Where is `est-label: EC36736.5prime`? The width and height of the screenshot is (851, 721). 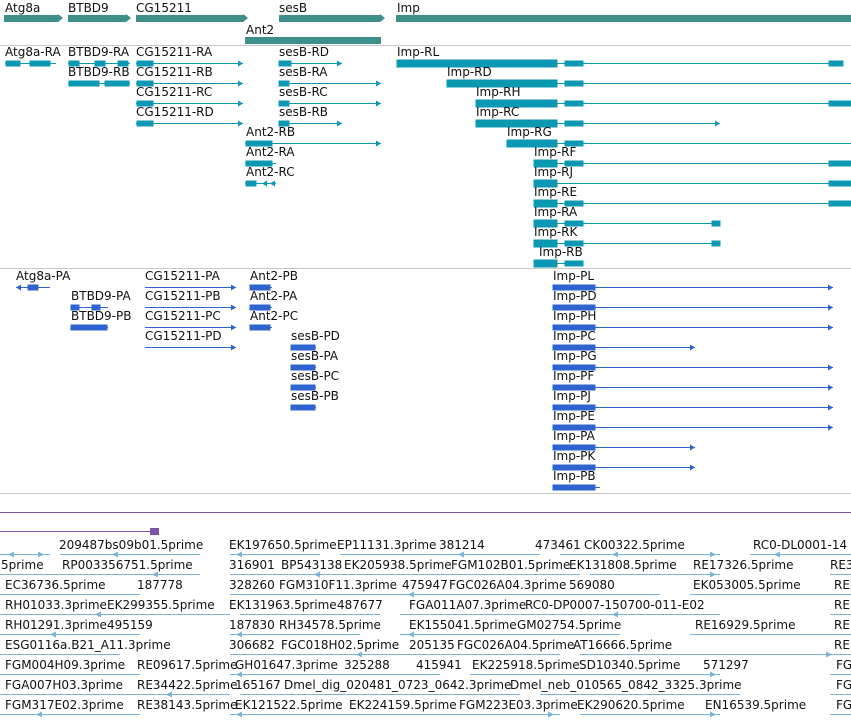 est-label: EC36736.5prime is located at coordinates (55, 585).